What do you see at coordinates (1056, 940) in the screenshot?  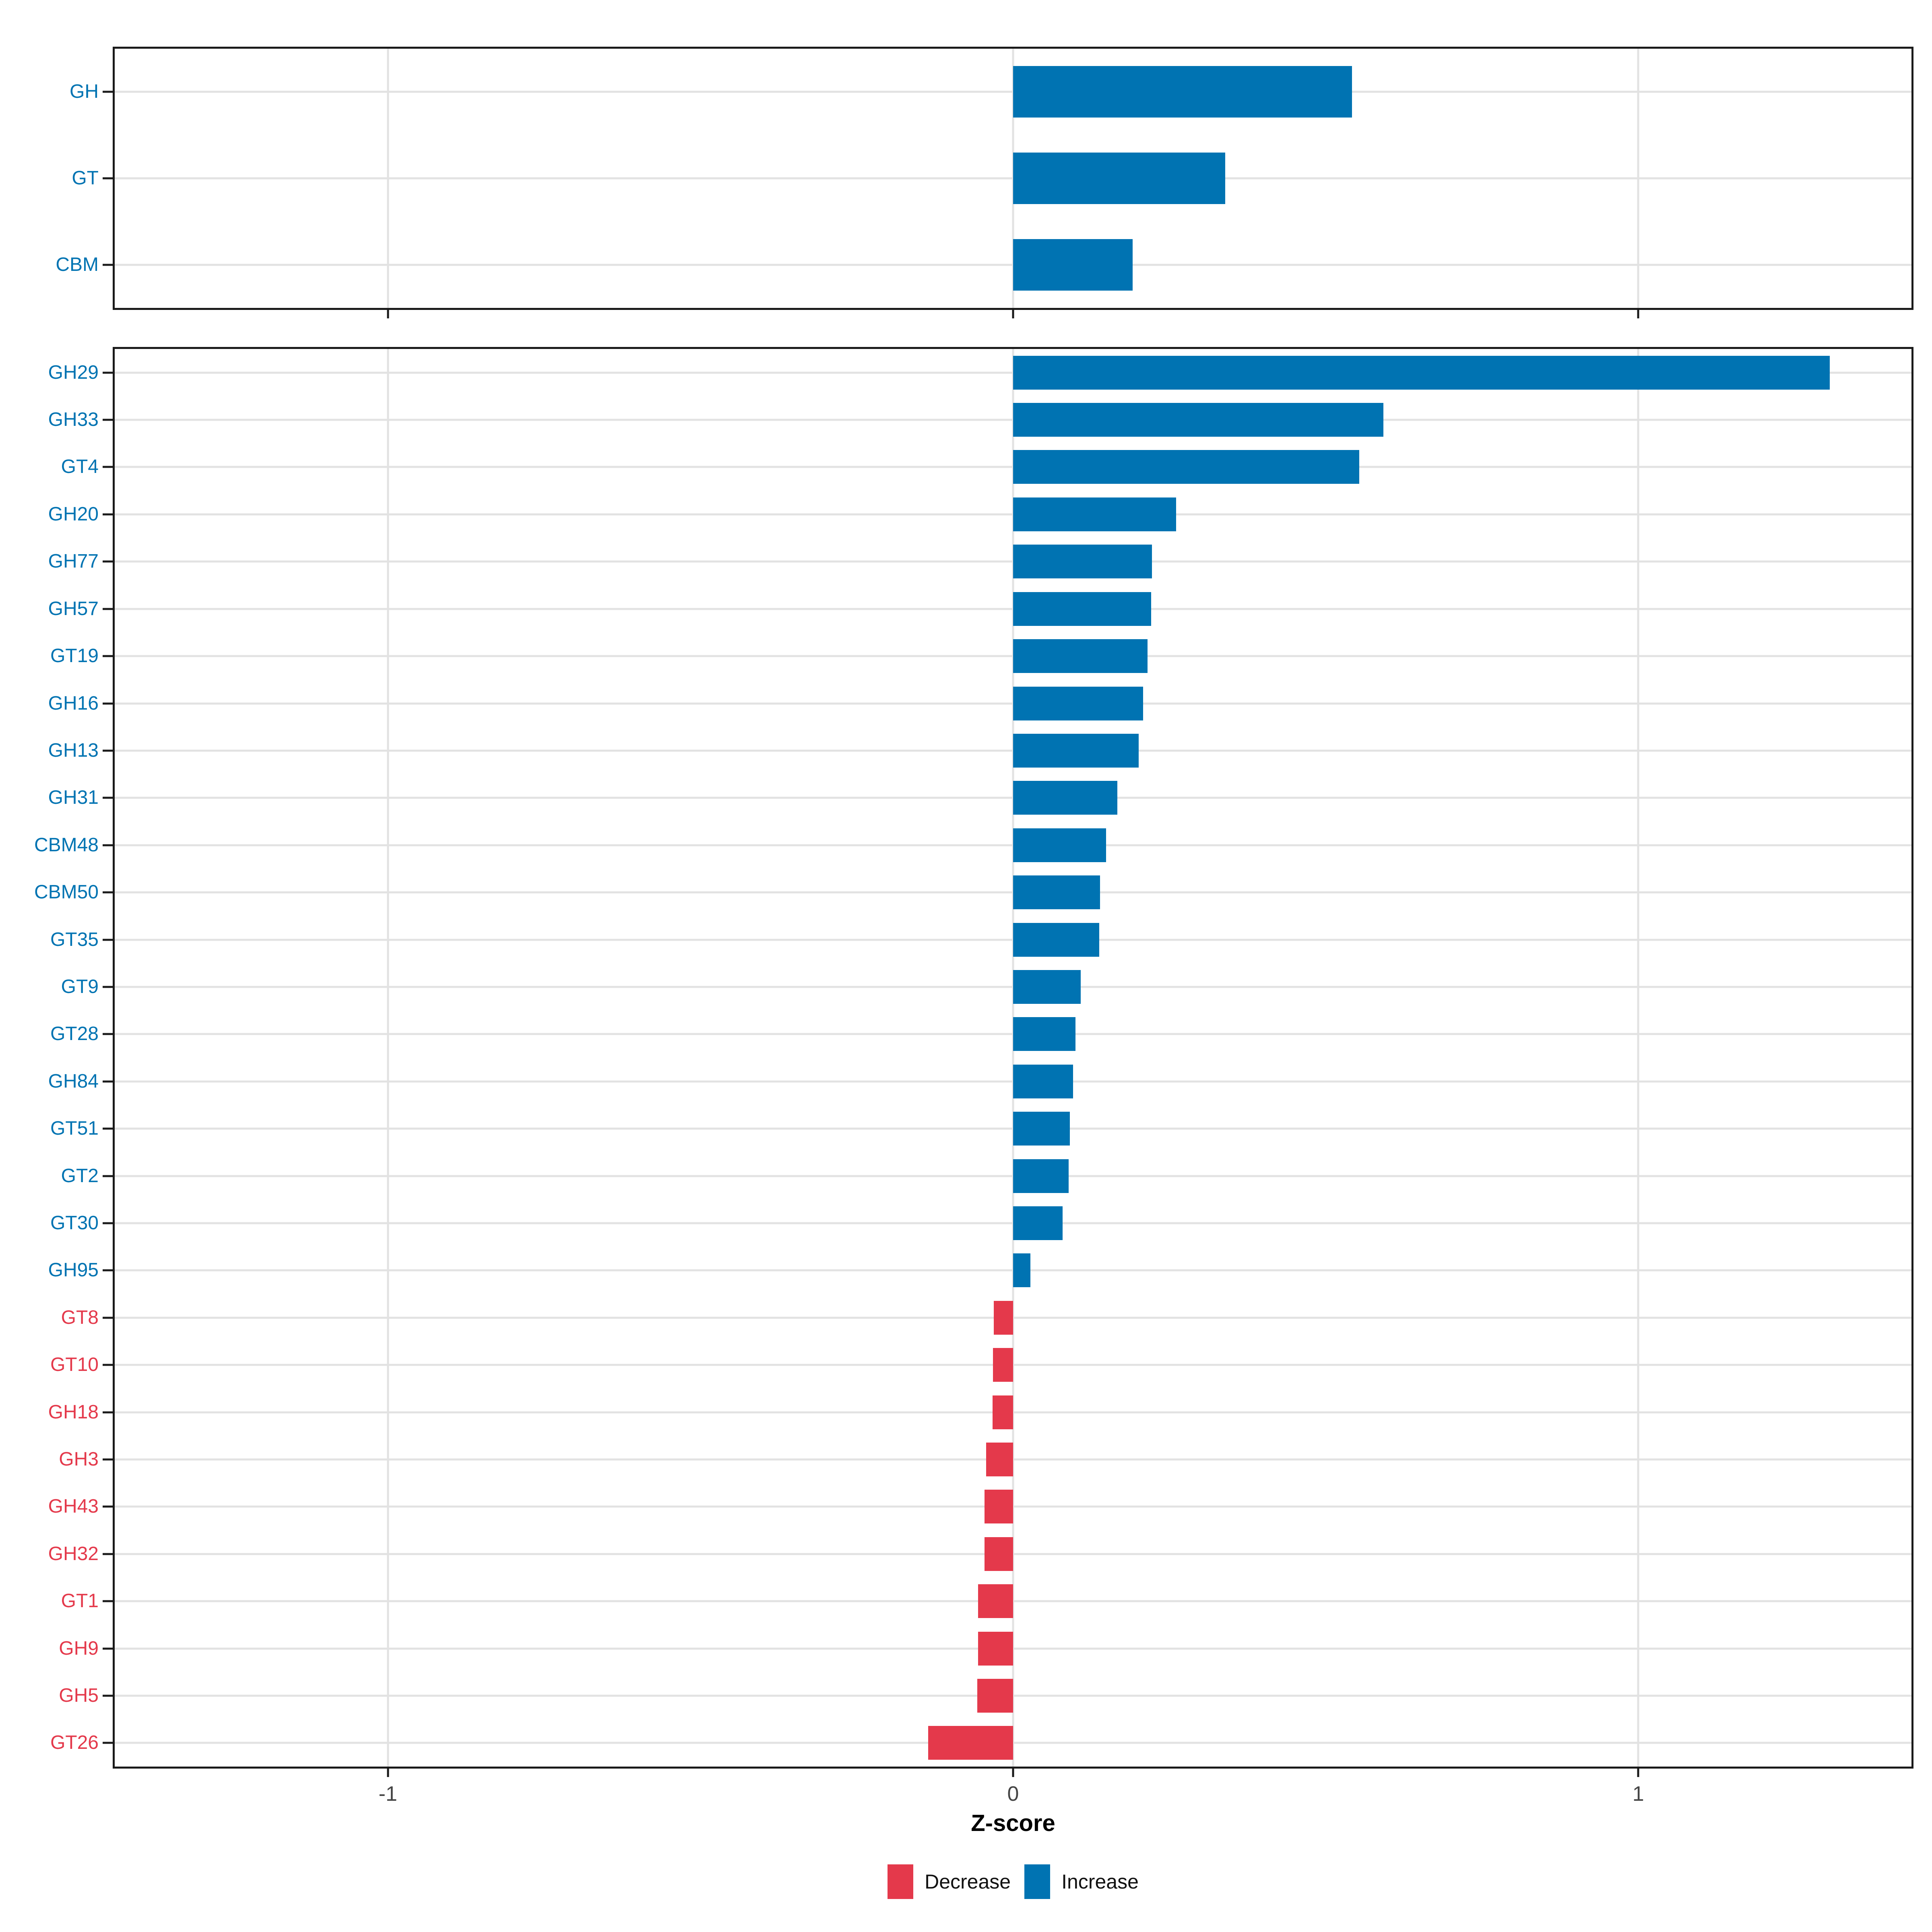 I see `bar-GT35` at bounding box center [1056, 940].